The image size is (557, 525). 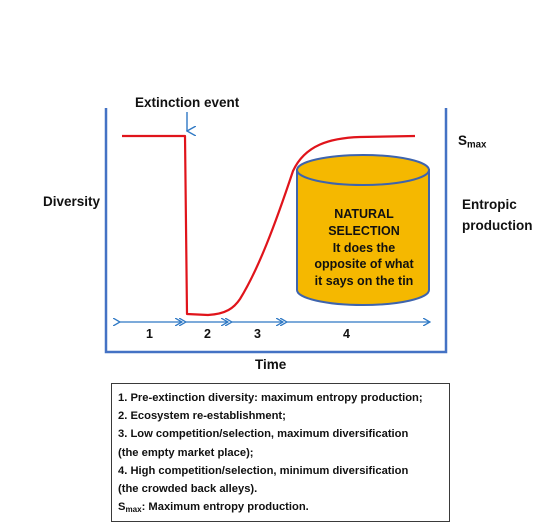 I want to click on cylinder-line-5: it says on the tin, so click(x=364, y=281).